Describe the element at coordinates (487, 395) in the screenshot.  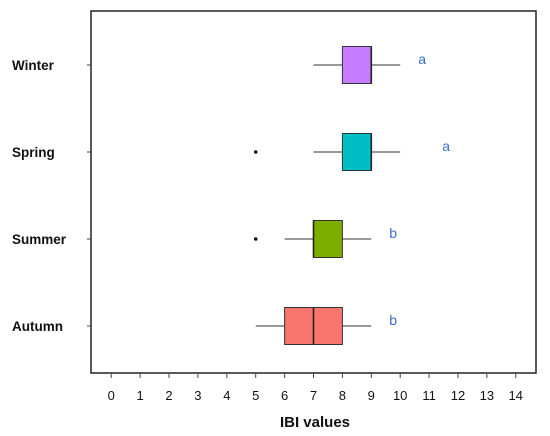
I see `x-tick-label-13: 13` at that location.